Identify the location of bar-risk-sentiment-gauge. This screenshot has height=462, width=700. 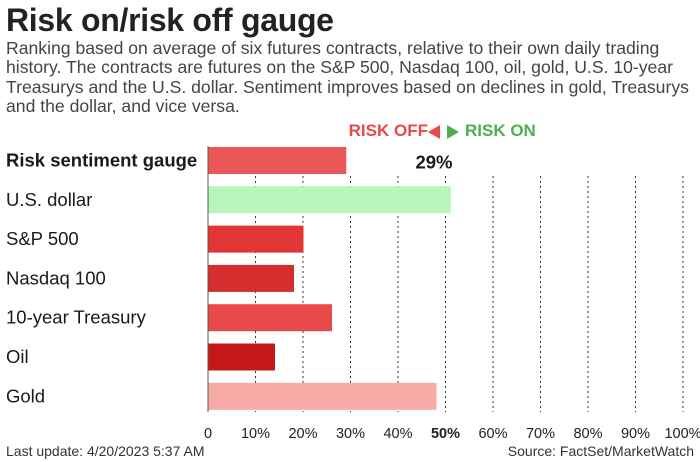
(277, 160).